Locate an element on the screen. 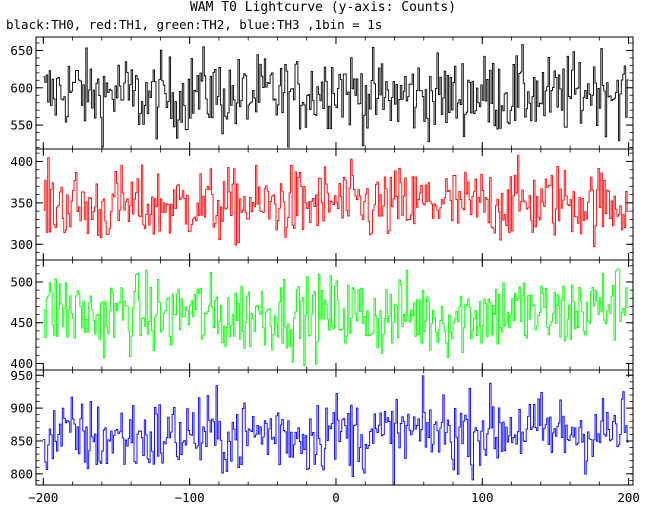 The height and width of the screenshot is (505, 646). y-tick-label-th3: 850 is located at coordinates (21, 440).